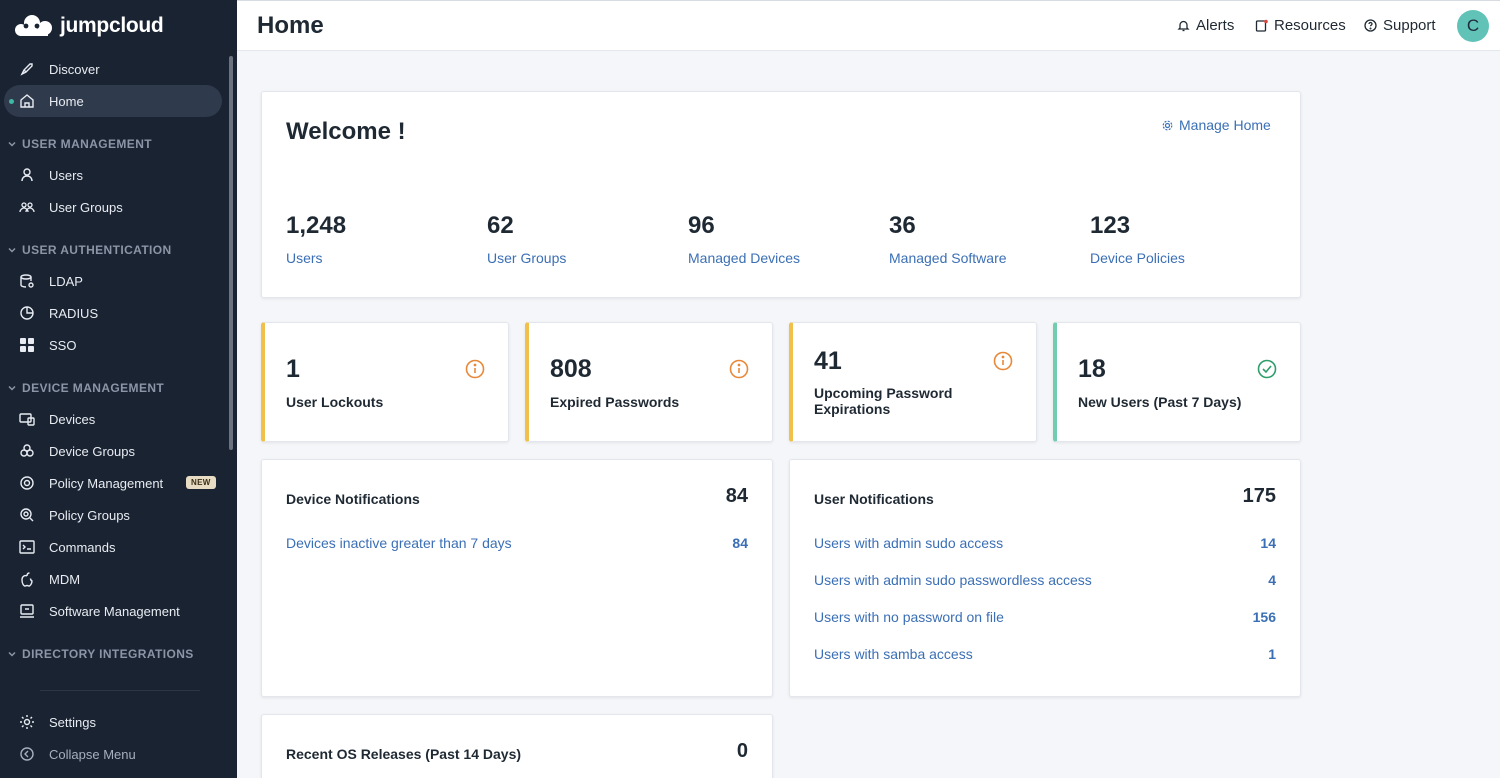 Image resolution: width=1500 pixels, height=778 pixels. Describe the element at coordinates (385, 382) in the screenshot. I see `metric-user-lockouts: 1 User Lockouts` at that location.